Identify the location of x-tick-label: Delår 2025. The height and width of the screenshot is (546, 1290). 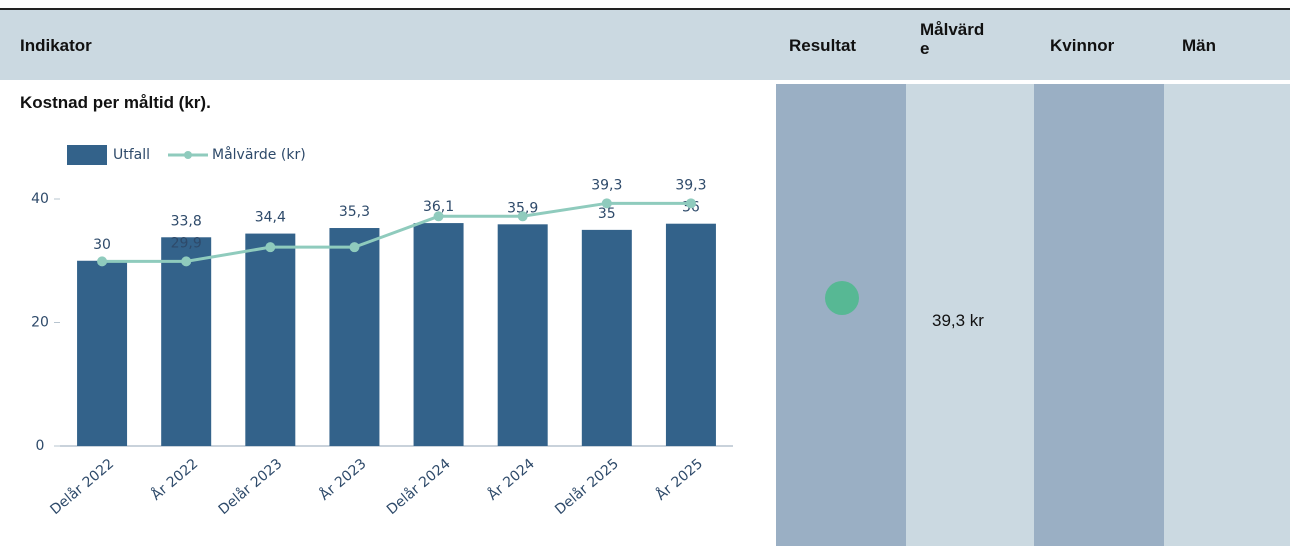
(587, 486).